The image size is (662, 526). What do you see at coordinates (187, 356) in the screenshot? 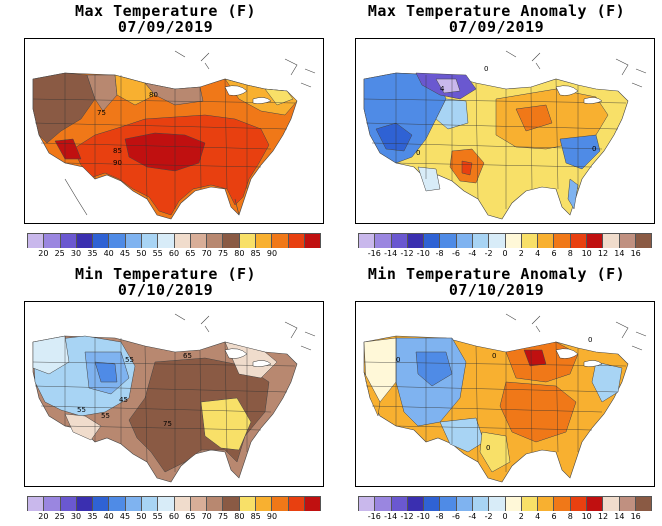
I see `svg-text: 65` at bounding box center [187, 356].